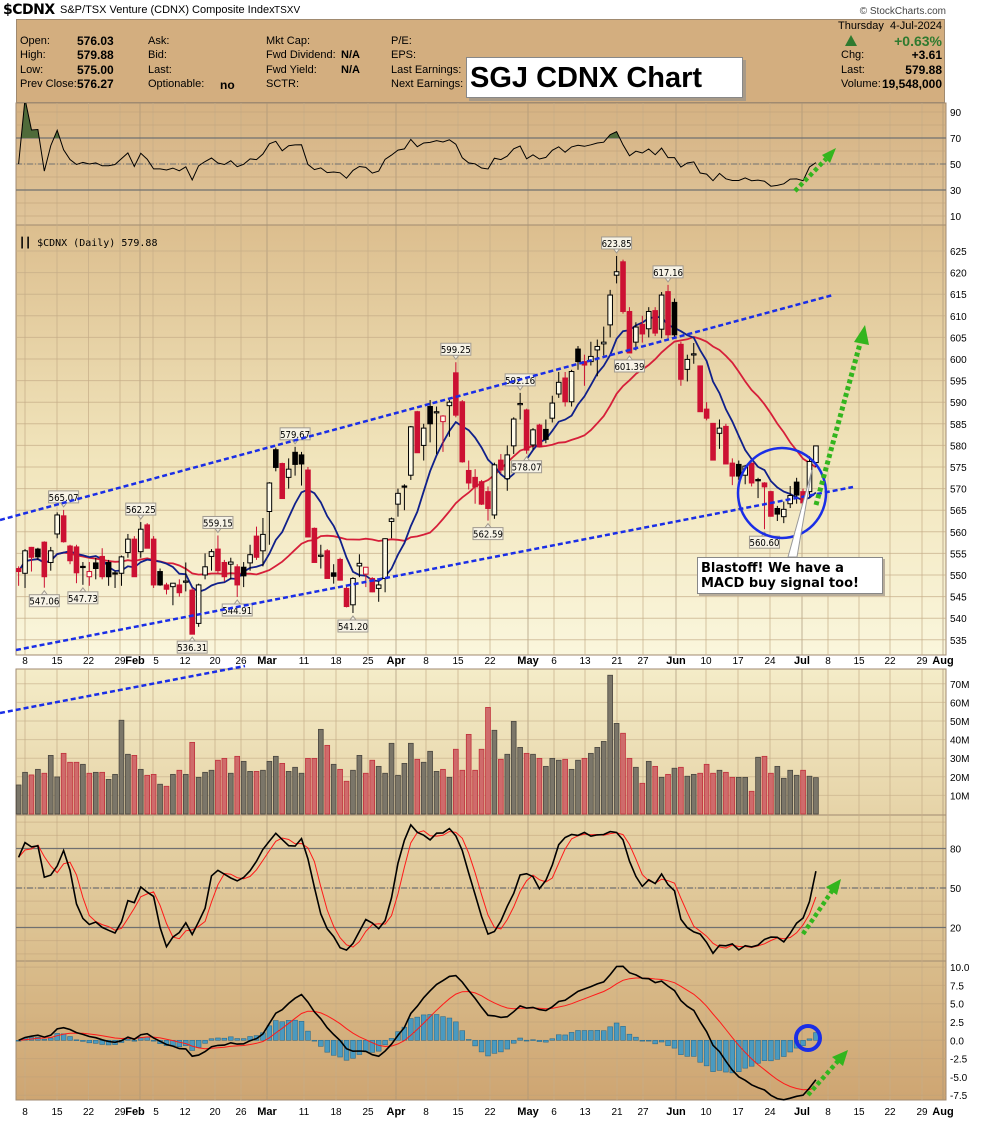 The image size is (990, 1124). Describe the element at coordinates (926, 55) in the screenshot. I see `chg-value: +3.61` at that location.